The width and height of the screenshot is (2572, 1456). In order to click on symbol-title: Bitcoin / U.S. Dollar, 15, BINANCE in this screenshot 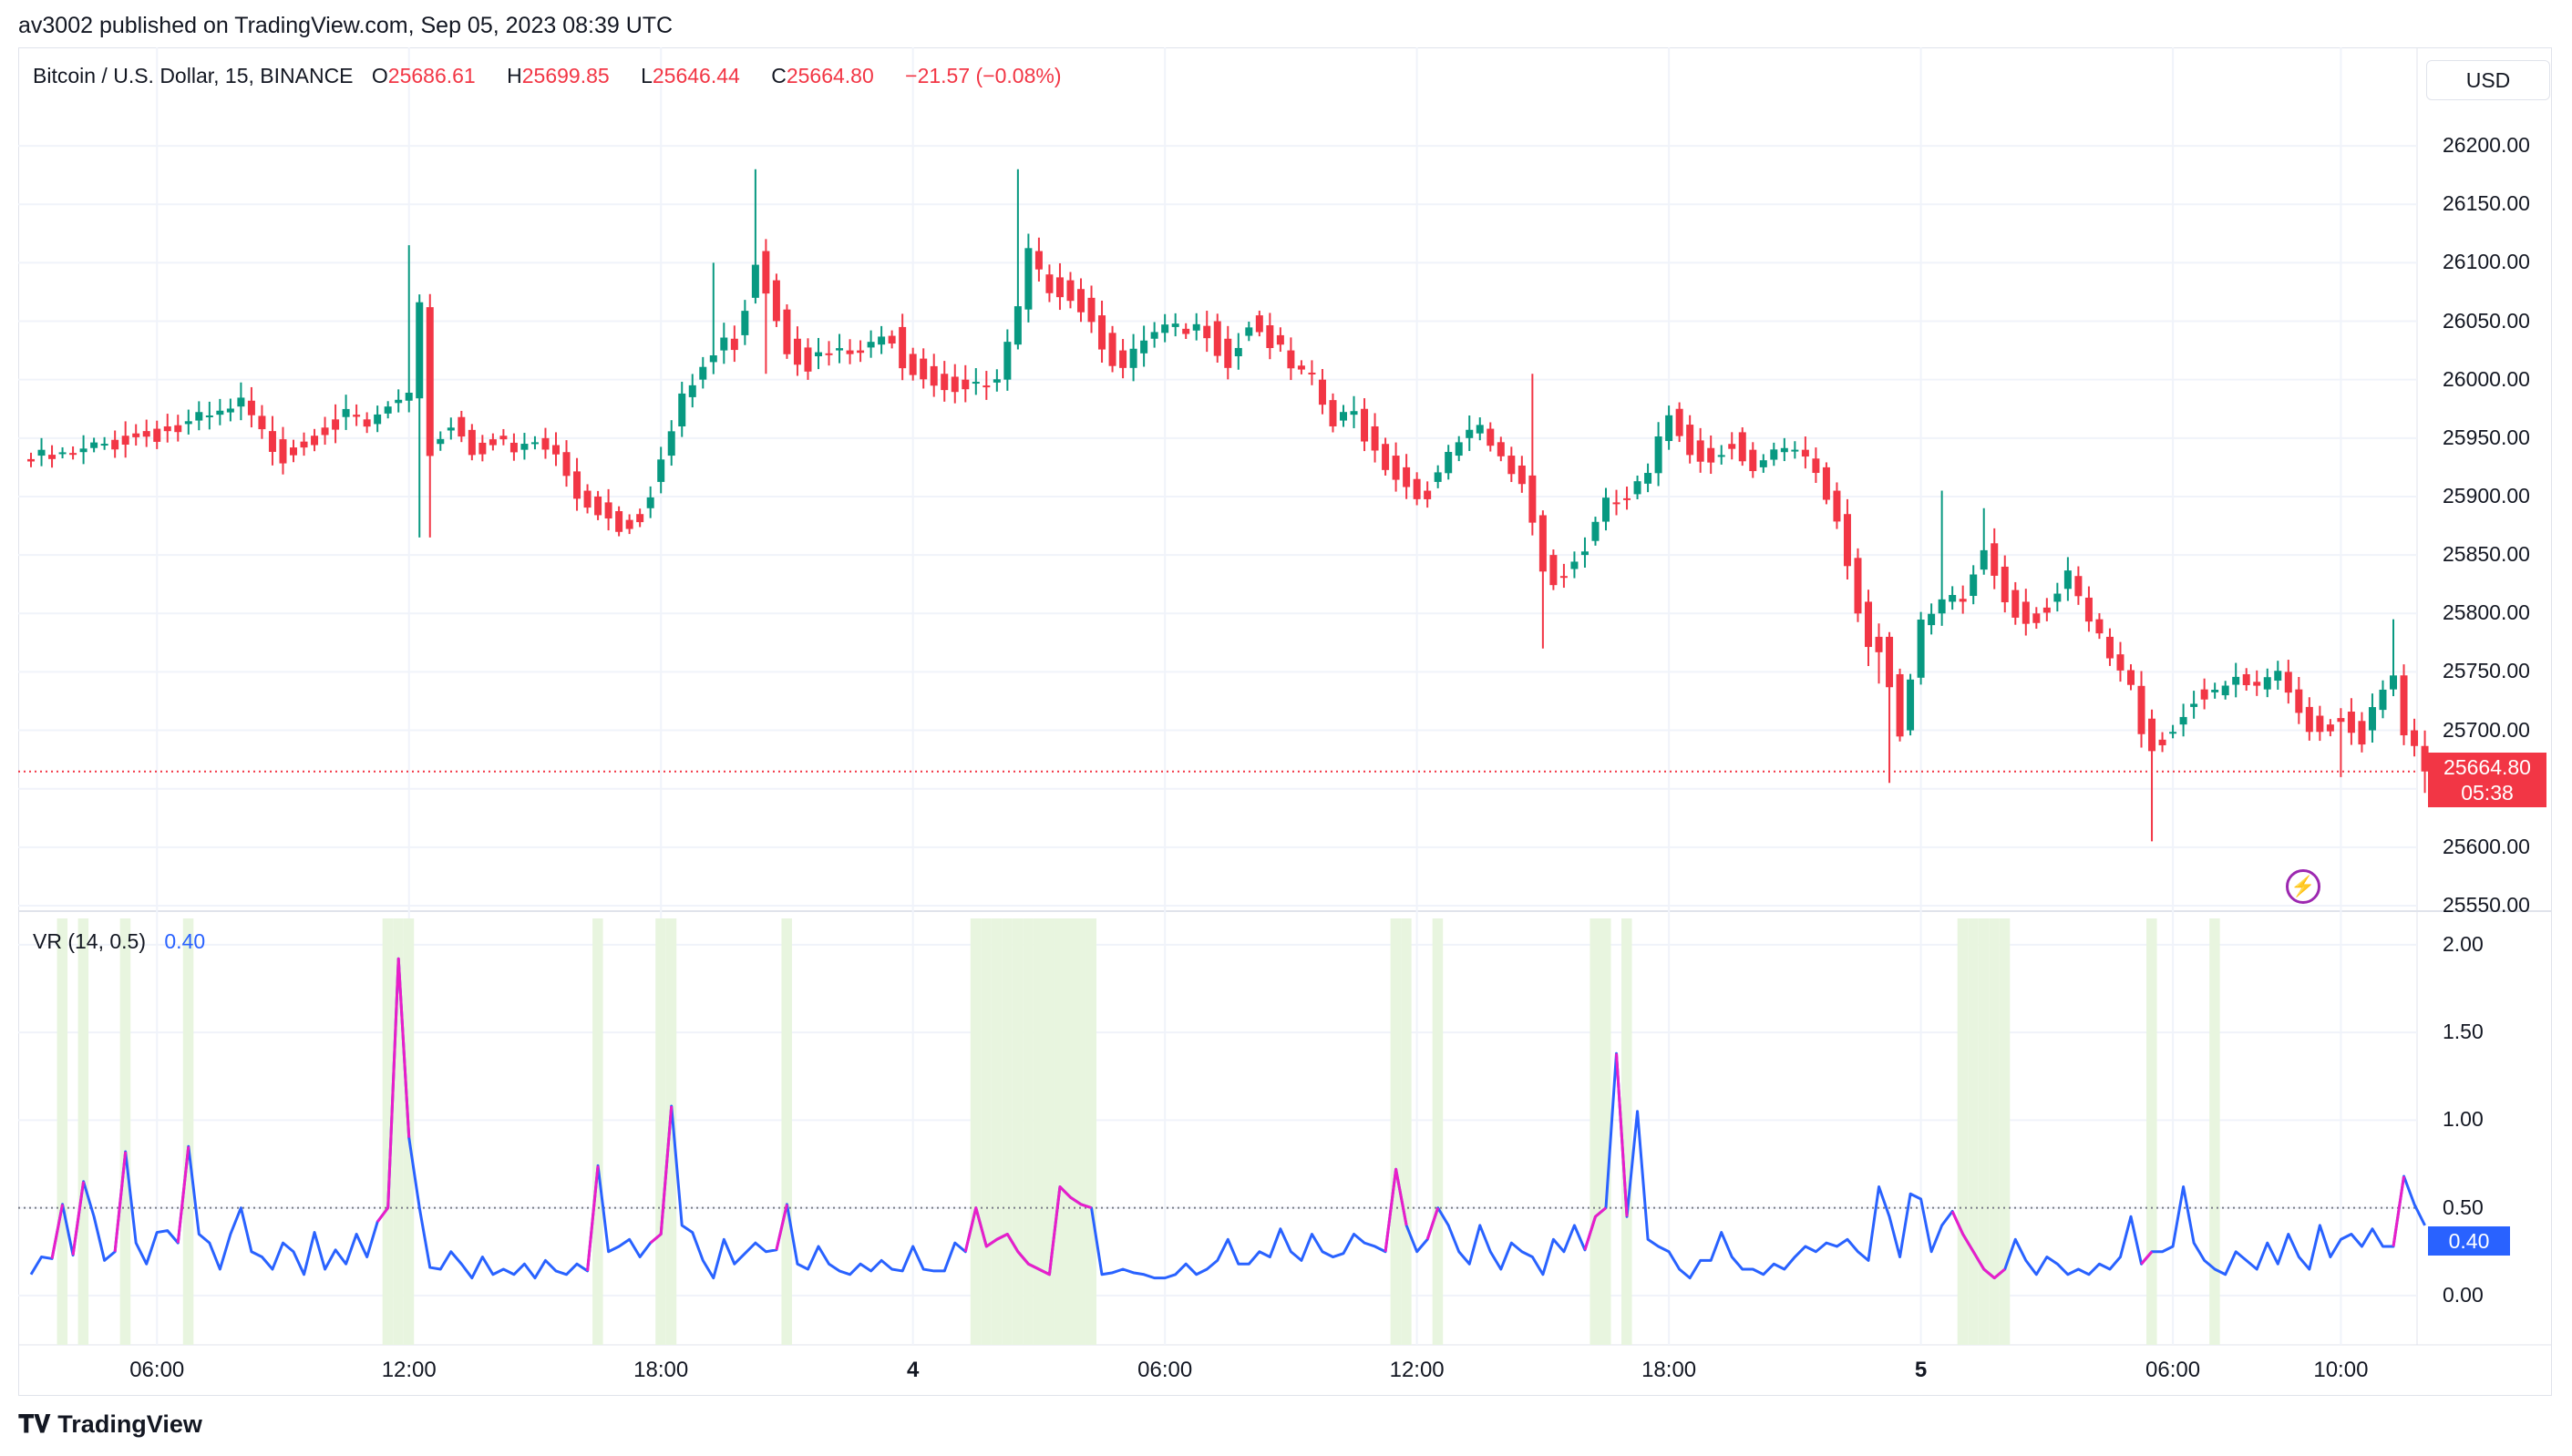, I will do `click(193, 76)`.